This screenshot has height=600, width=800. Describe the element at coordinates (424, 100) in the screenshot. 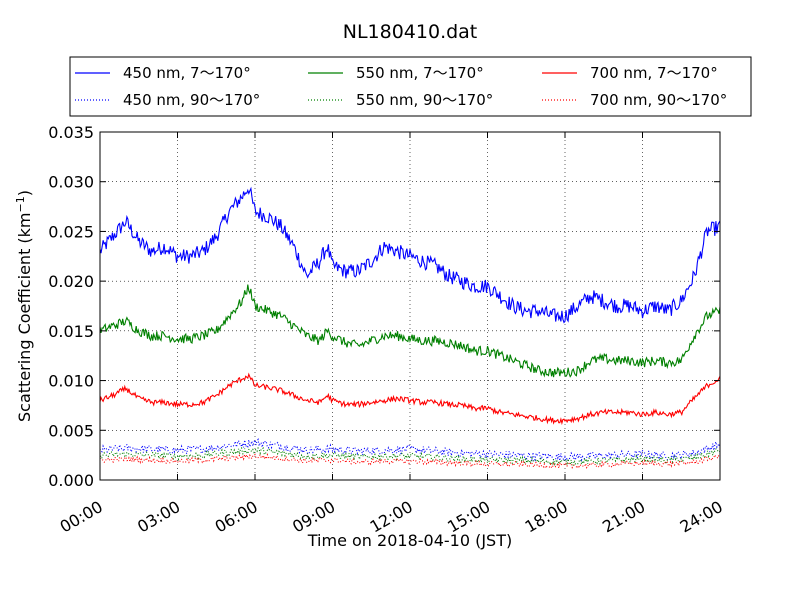

I see `legend-entry-4: 550 nm, 90～170°` at that location.